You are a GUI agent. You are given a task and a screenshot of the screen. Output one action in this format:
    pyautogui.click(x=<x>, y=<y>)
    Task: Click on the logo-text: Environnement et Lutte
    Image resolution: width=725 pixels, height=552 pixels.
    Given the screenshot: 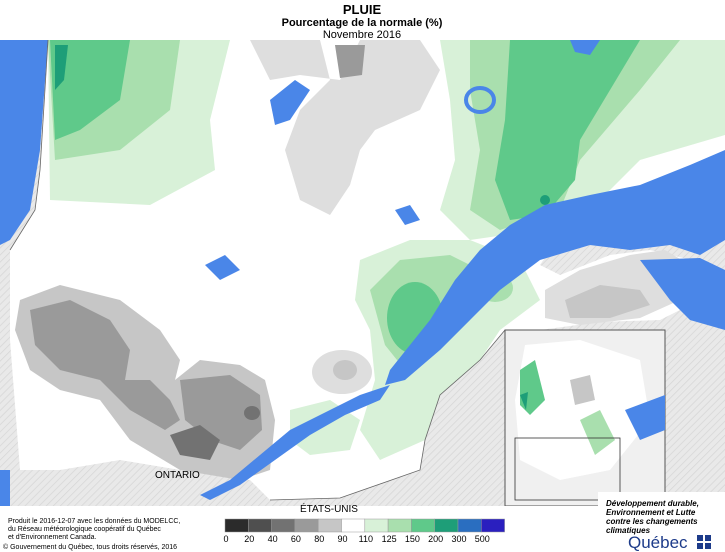 What is the action you would take?
    pyautogui.click(x=651, y=512)
    